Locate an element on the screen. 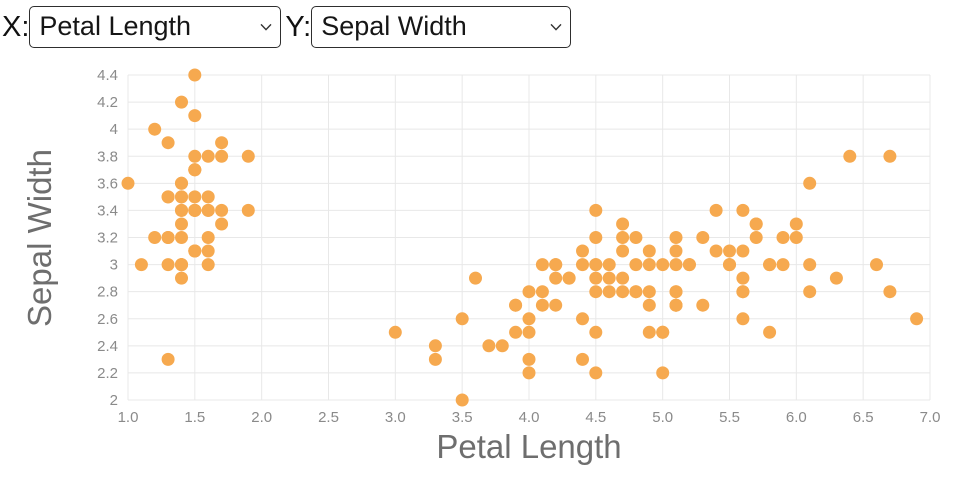 This screenshot has width=960, height=500. y-axis-title: Sepal Width is located at coordinates (39, 238).